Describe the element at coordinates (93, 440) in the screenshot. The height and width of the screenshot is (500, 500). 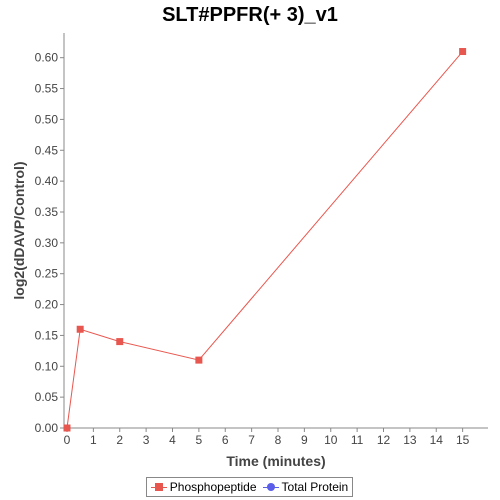
I see `x-tick-label: 1` at that location.